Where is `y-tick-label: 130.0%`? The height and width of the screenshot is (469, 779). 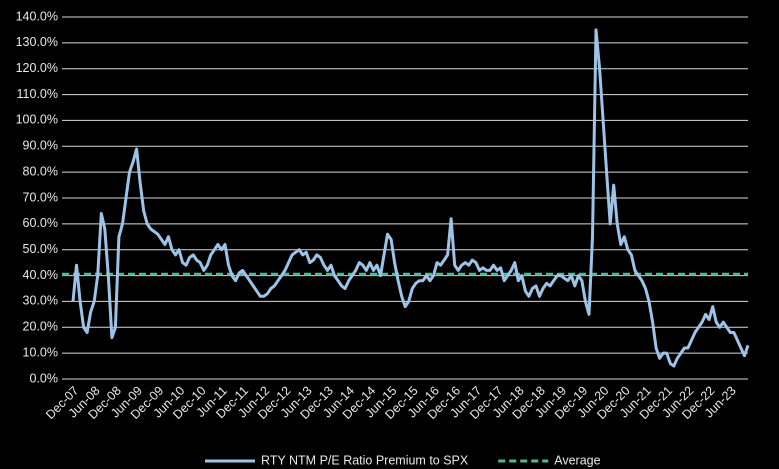 y-tick-label: 130.0% is located at coordinates (37, 42).